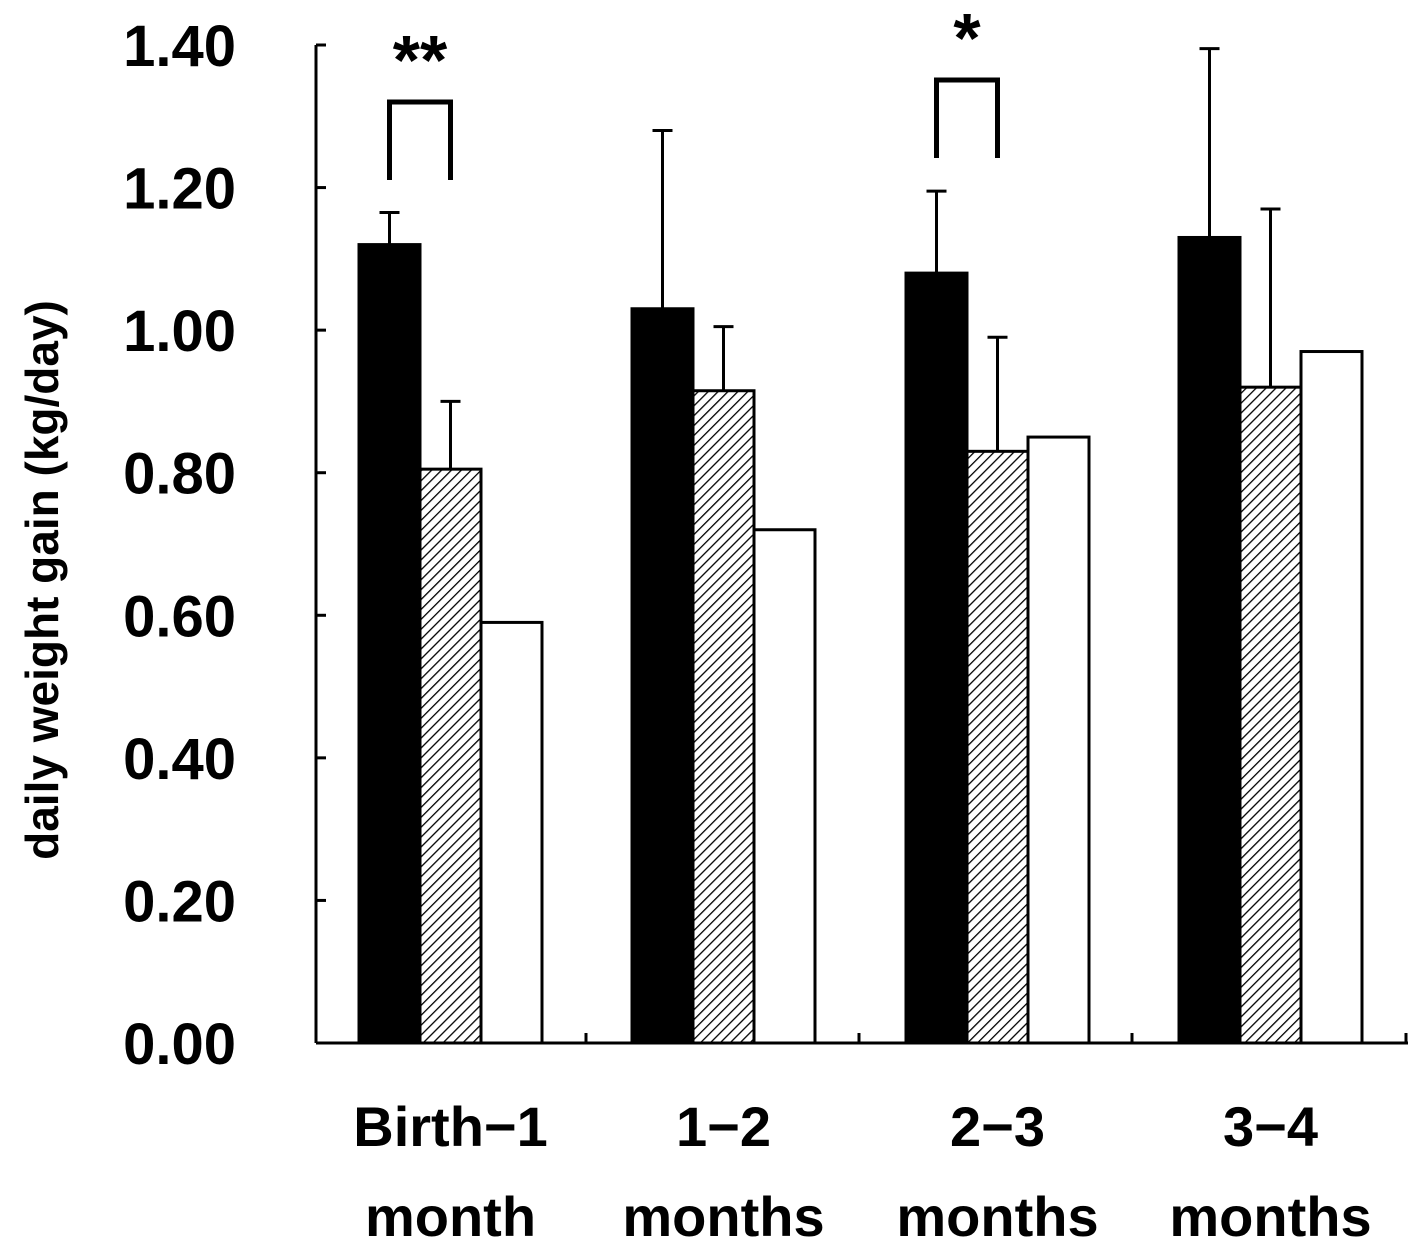 The width and height of the screenshot is (1408, 1245). Describe the element at coordinates (179, 616) in the screenshot. I see `y-tick-label: 0.60` at that location.